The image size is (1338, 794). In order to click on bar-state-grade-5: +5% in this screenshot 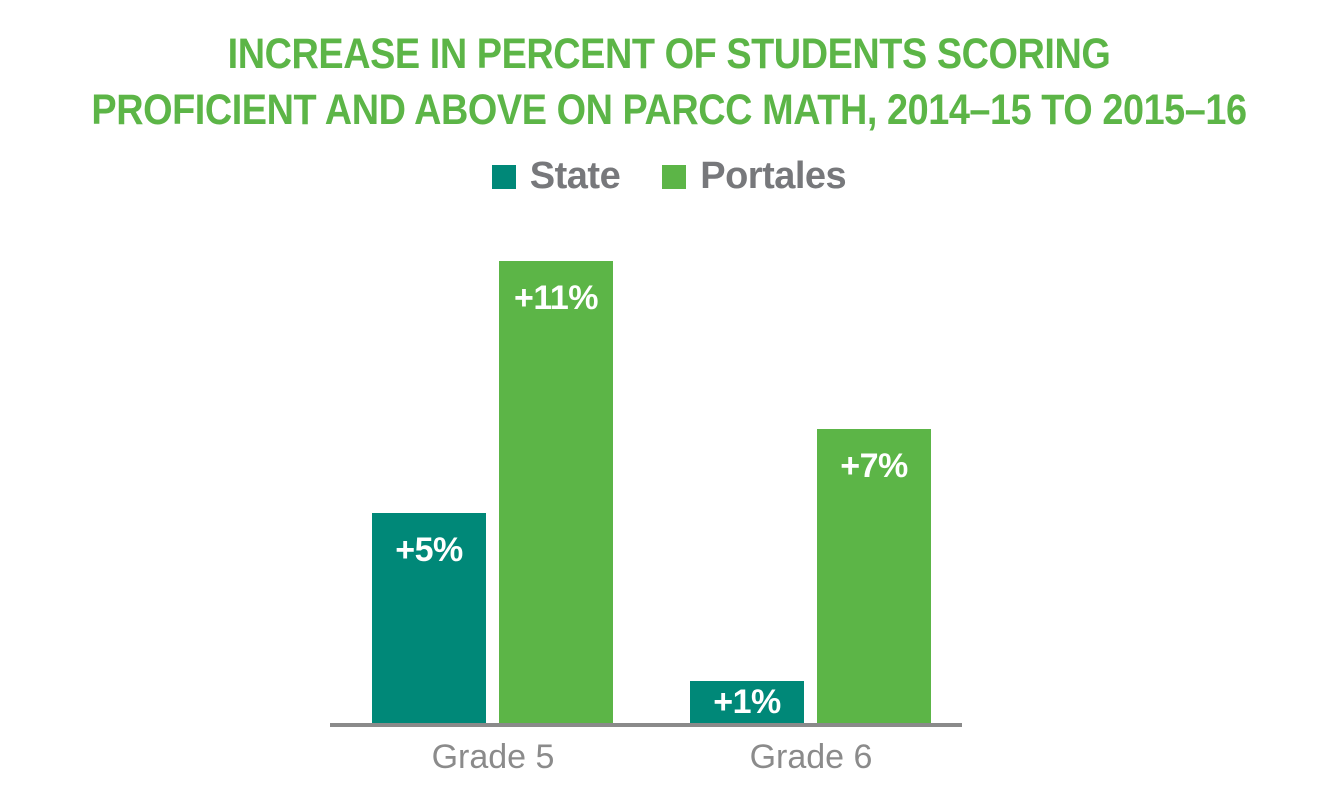, I will do `click(429, 618)`.